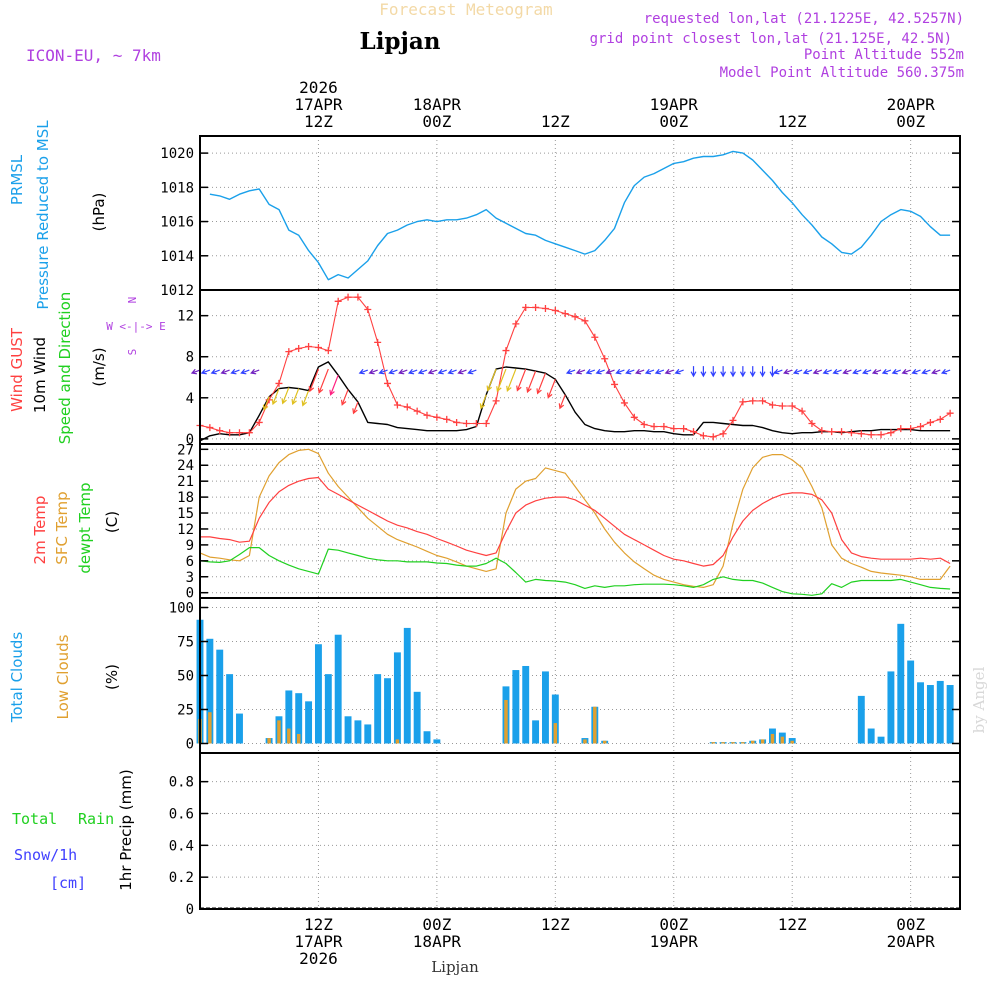  What do you see at coordinates (190, 594) in the screenshot?
I see `y-tick-label: 0` at bounding box center [190, 594].